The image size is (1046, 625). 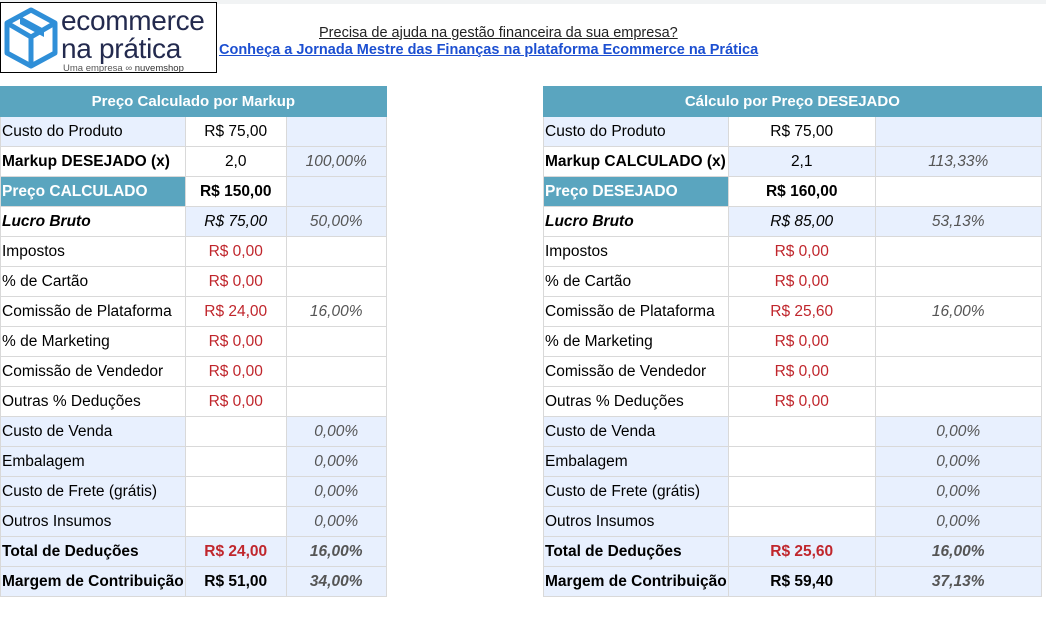 I want to click on left-label-preco: Preço CALCULADO, so click(x=93, y=191).